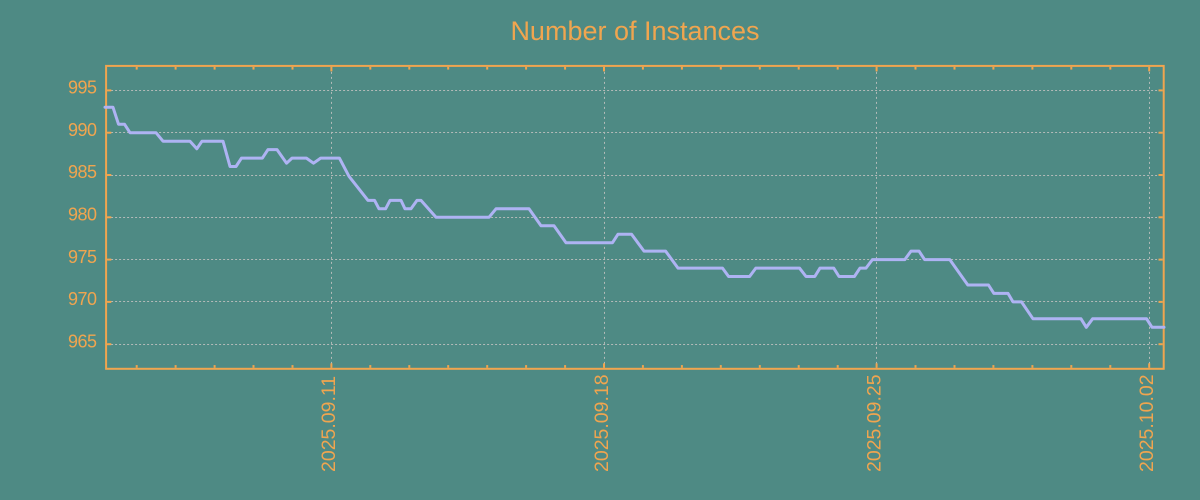 The image size is (1200, 500). Describe the element at coordinates (82, 341) in the screenshot. I see `svg-text: 965` at that location.